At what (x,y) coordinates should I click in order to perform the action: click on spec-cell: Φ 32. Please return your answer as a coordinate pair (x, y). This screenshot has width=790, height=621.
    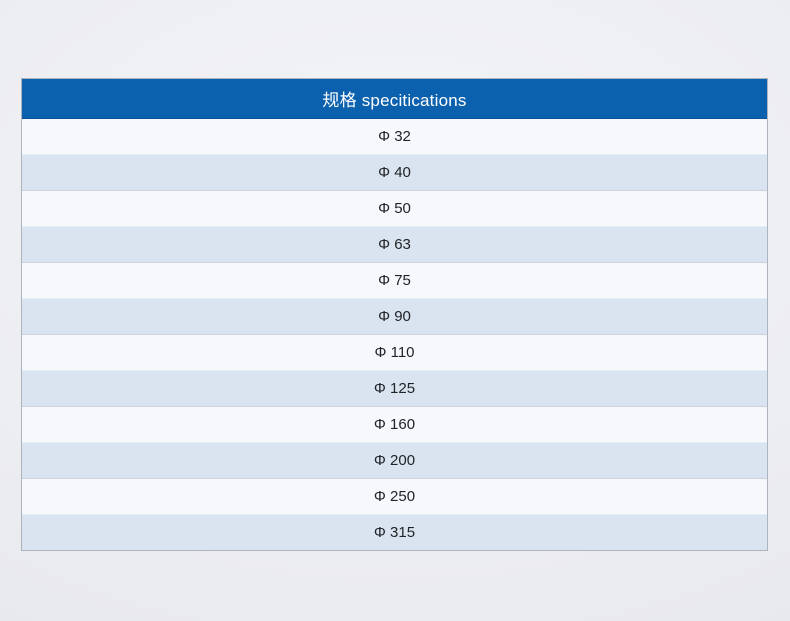
    Looking at the image, I should click on (394, 136).